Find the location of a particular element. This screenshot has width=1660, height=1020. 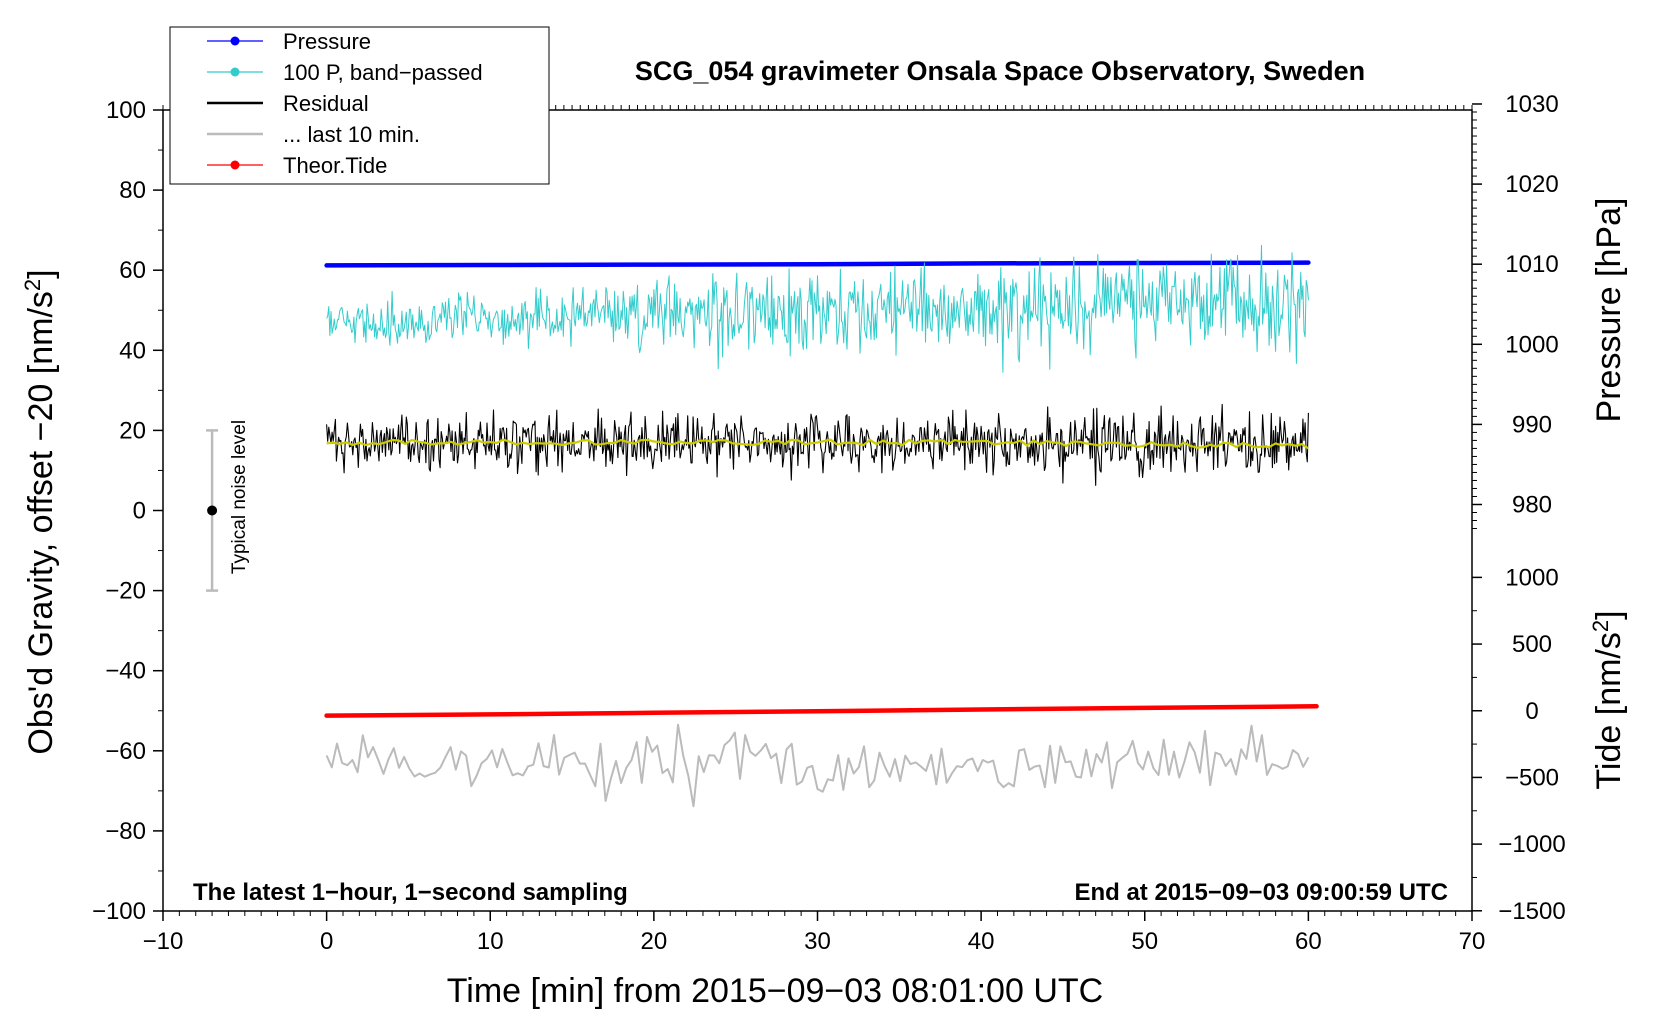

tide-tick-label: −1500 is located at coordinates (1531, 911).